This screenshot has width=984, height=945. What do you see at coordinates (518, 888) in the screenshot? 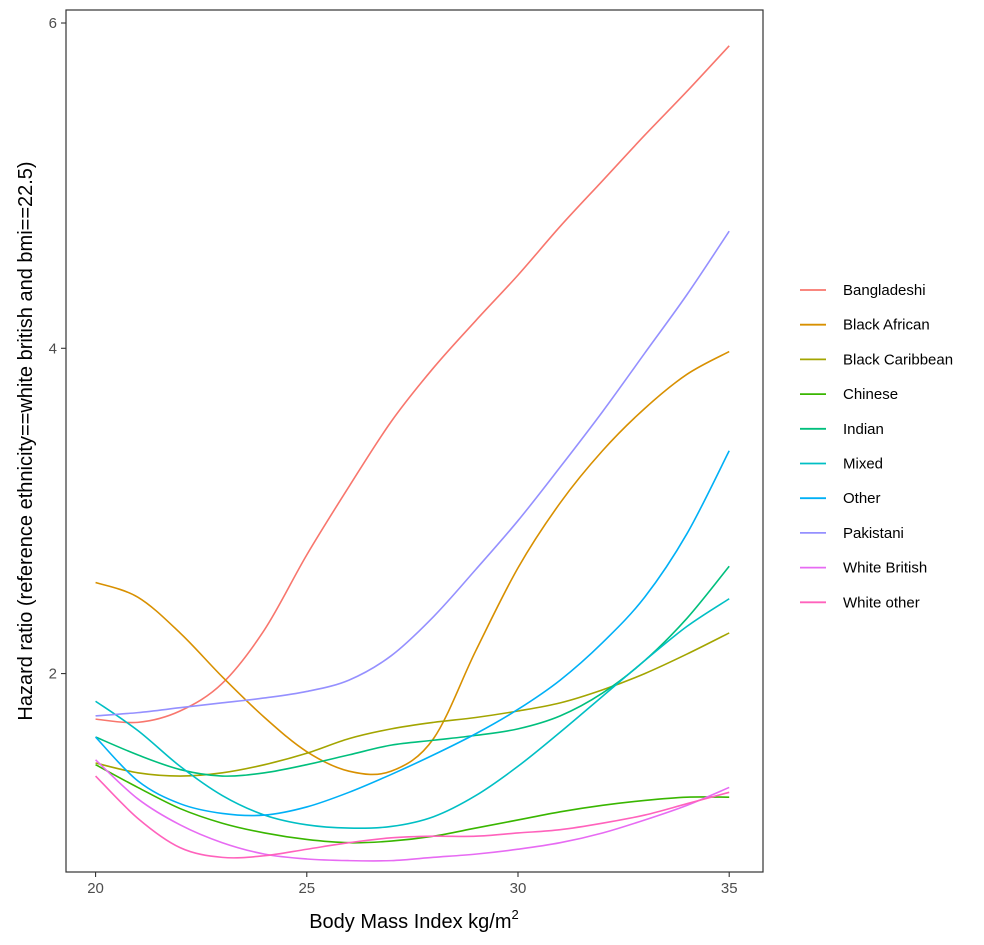
I see `x-tick-label: 30` at bounding box center [518, 888].